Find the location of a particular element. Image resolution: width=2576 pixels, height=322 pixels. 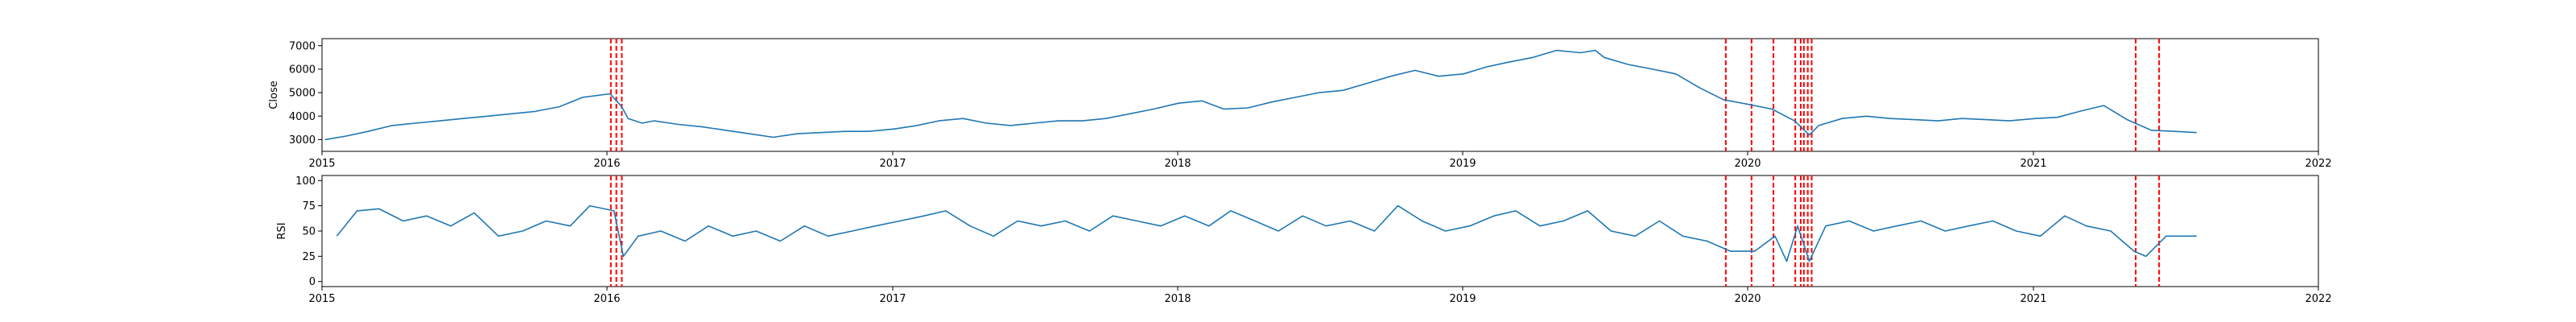

rsi-x-axis: 2015 2016 2017 2018 2019 2020 2021 2022 is located at coordinates (1320, 296).